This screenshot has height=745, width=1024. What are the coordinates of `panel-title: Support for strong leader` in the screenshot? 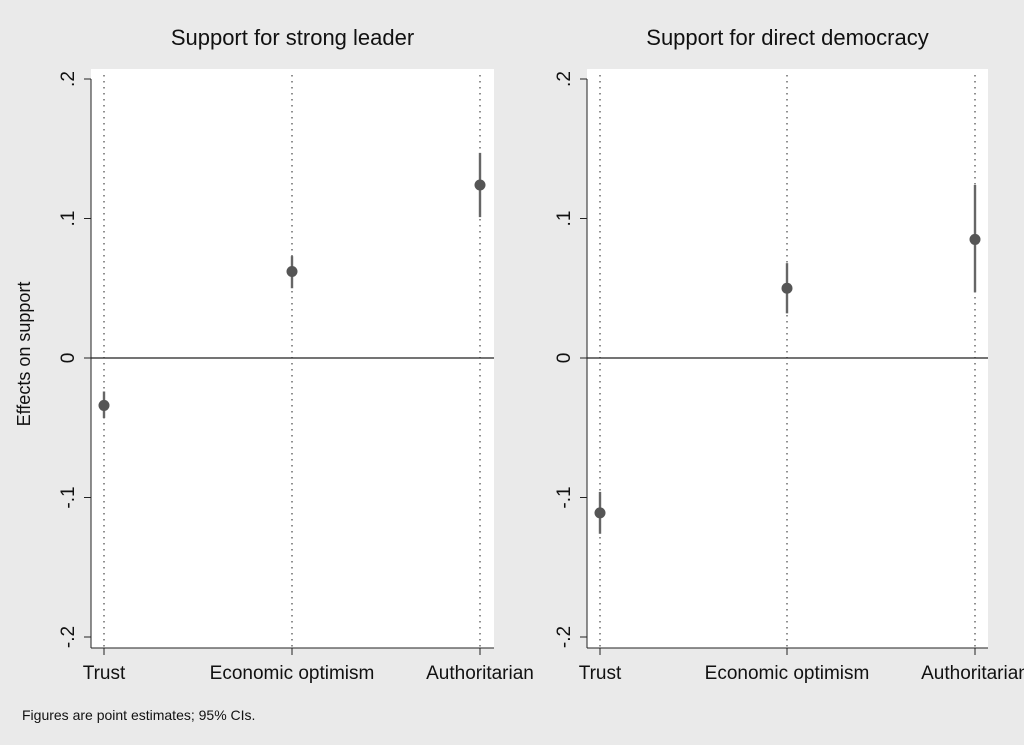 It's located at (292, 37).